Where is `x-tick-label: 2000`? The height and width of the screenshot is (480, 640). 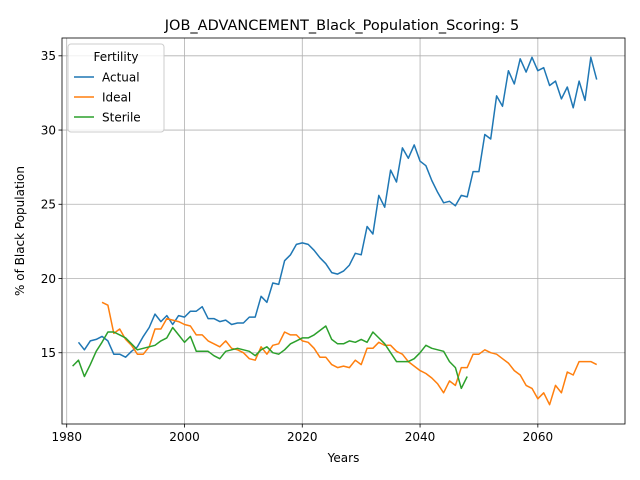 x-tick-label: 2000 is located at coordinates (184, 437).